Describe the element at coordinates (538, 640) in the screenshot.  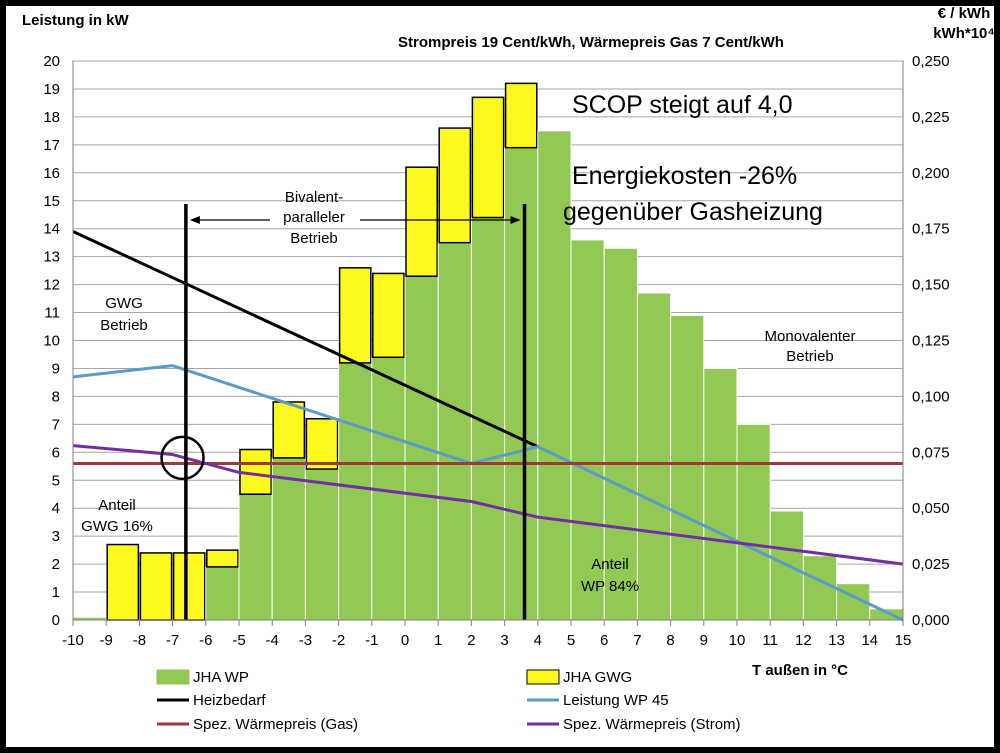
I see `x-tick-label: 4` at that location.